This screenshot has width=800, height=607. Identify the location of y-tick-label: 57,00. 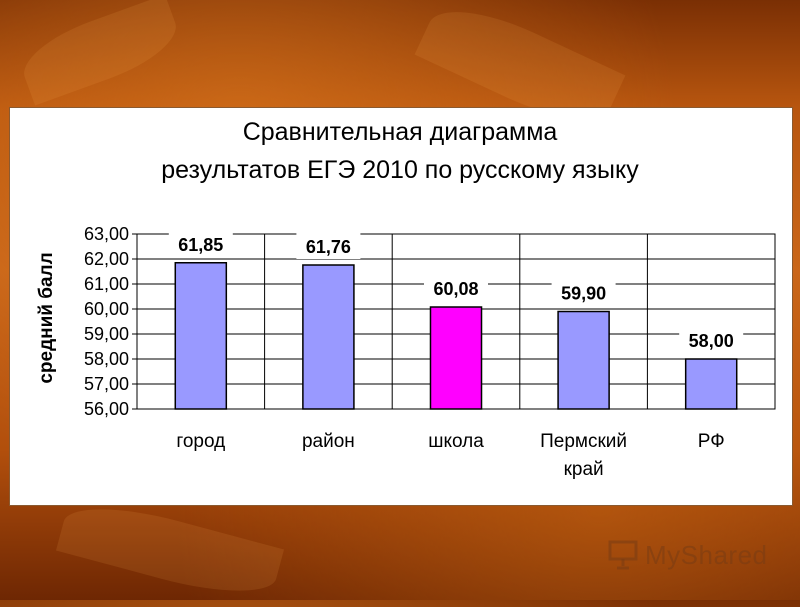
(106, 384).